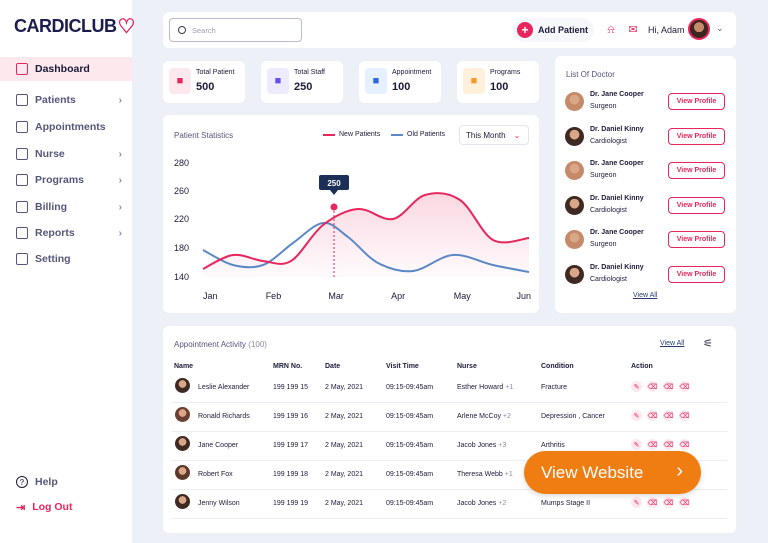 The width and height of the screenshot is (768, 543). I want to click on doctor-view-all-link: View All, so click(645, 295).